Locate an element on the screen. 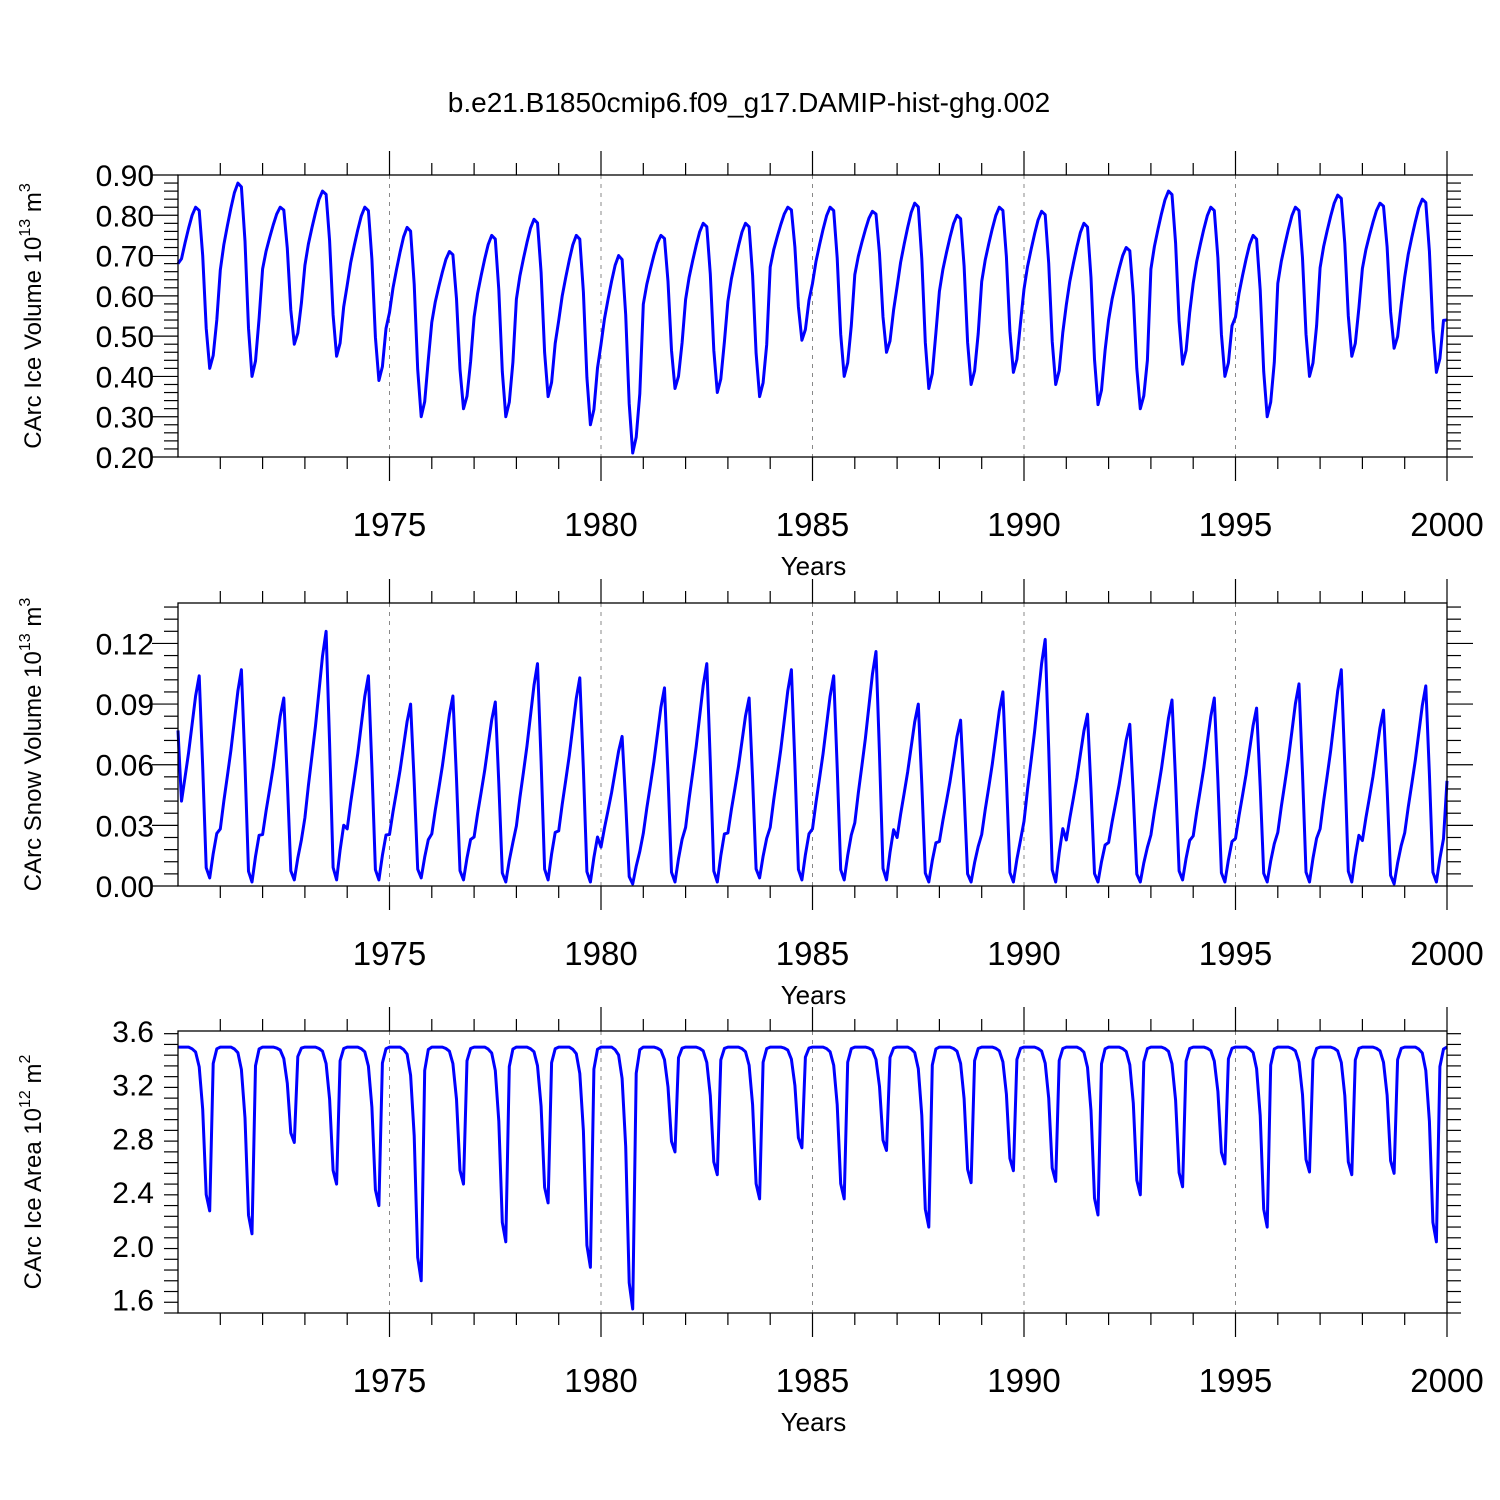 The height and width of the screenshot is (1500, 1500). y-tick-label: 0.30 is located at coordinates (125, 418).